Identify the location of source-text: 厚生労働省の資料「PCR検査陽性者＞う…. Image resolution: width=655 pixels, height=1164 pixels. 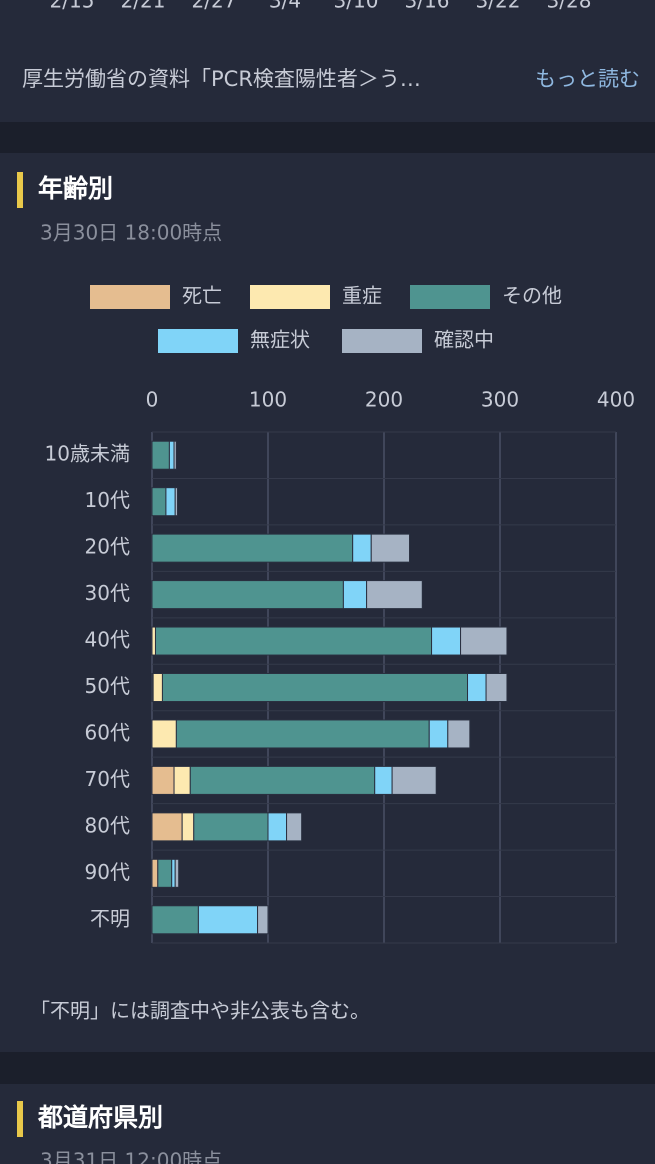
(221, 79).